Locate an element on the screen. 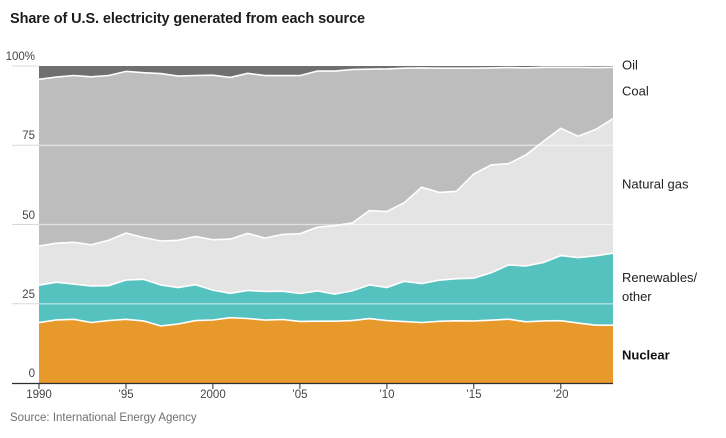 This screenshot has height=438, width=726. y-tick-label: 100% is located at coordinates (20, 57).